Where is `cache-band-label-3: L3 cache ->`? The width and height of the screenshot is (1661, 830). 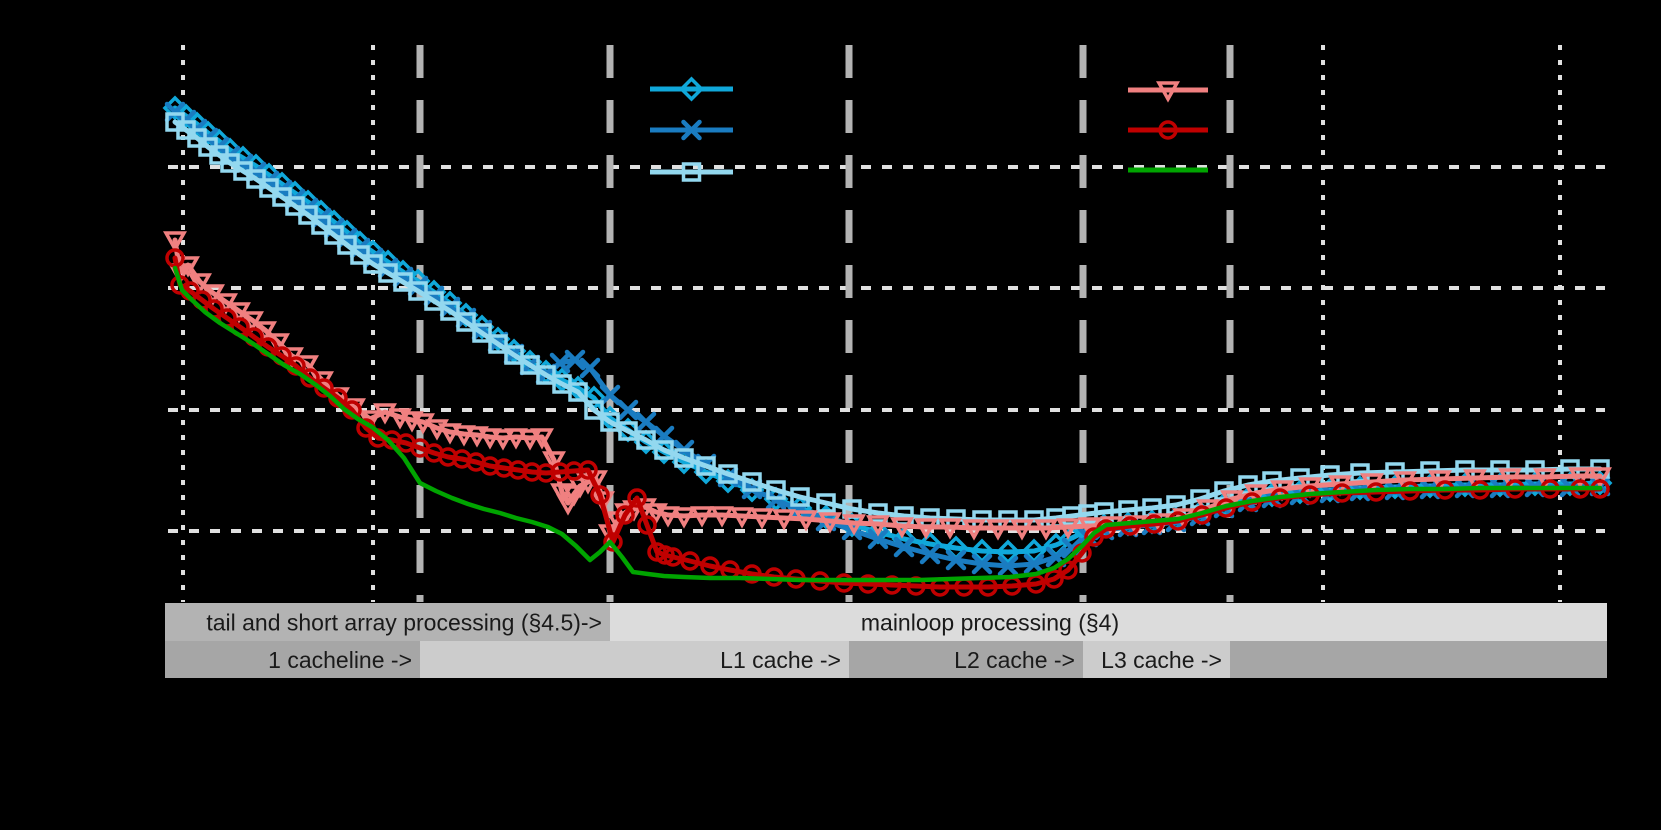
cache-band-label-3: L3 cache -> is located at coordinates (1161, 660).